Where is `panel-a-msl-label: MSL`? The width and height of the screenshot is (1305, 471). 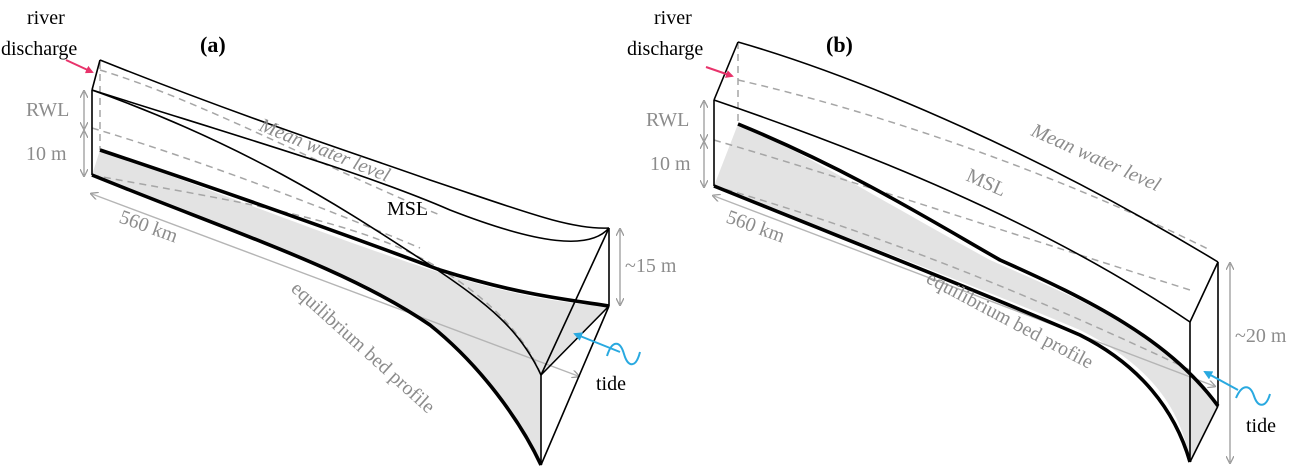
panel-a-msl-label: MSL is located at coordinates (407, 209).